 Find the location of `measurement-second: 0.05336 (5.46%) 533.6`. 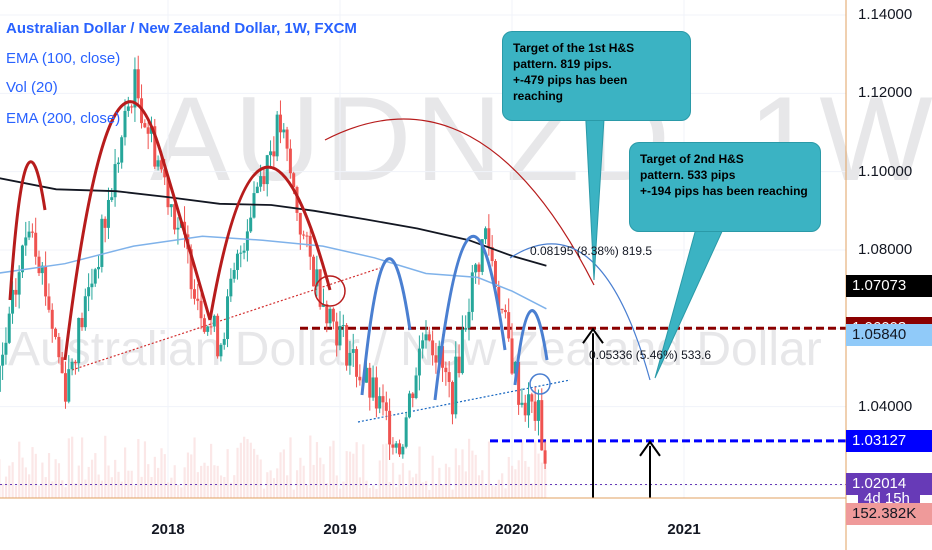

measurement-second: 0.05336 (5.46%) 533.6 is located at coordinates (650, 355).